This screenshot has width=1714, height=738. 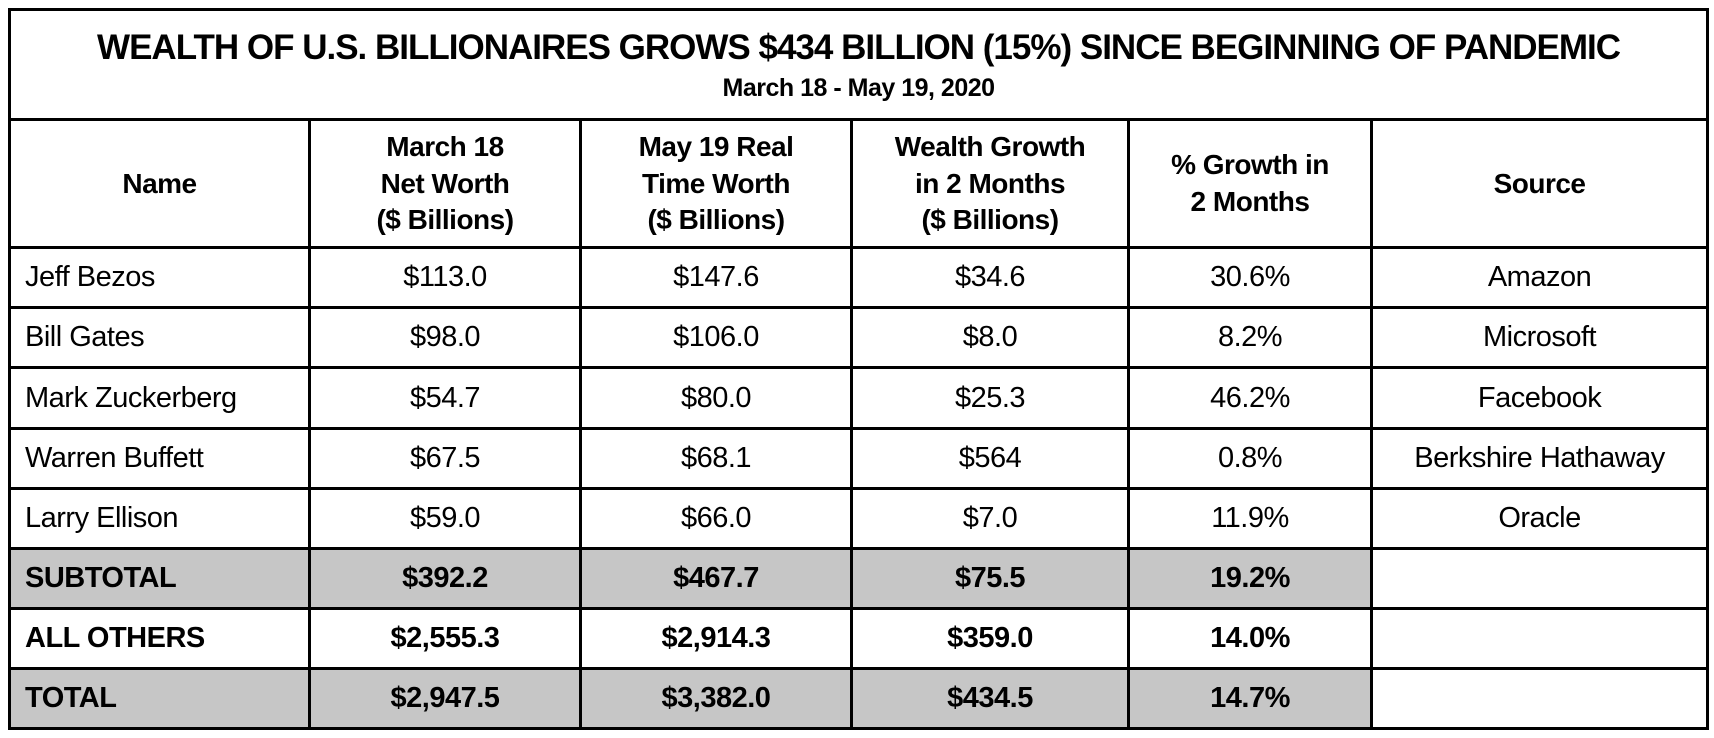 I want to click on cell-wealth-growth: $8.0, so click(x=990, y=338).